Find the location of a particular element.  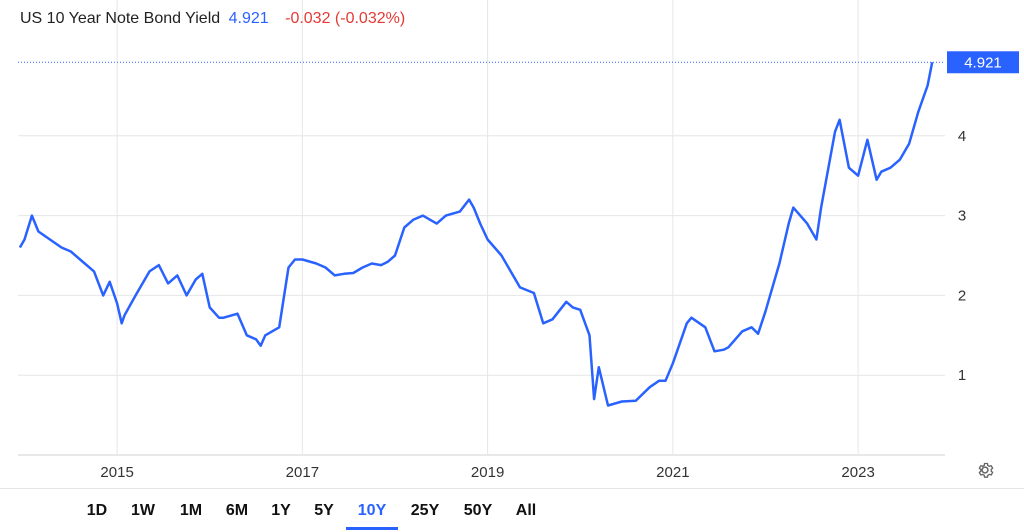

x-tick-label: 2019 is located at coordinates (487, 472).